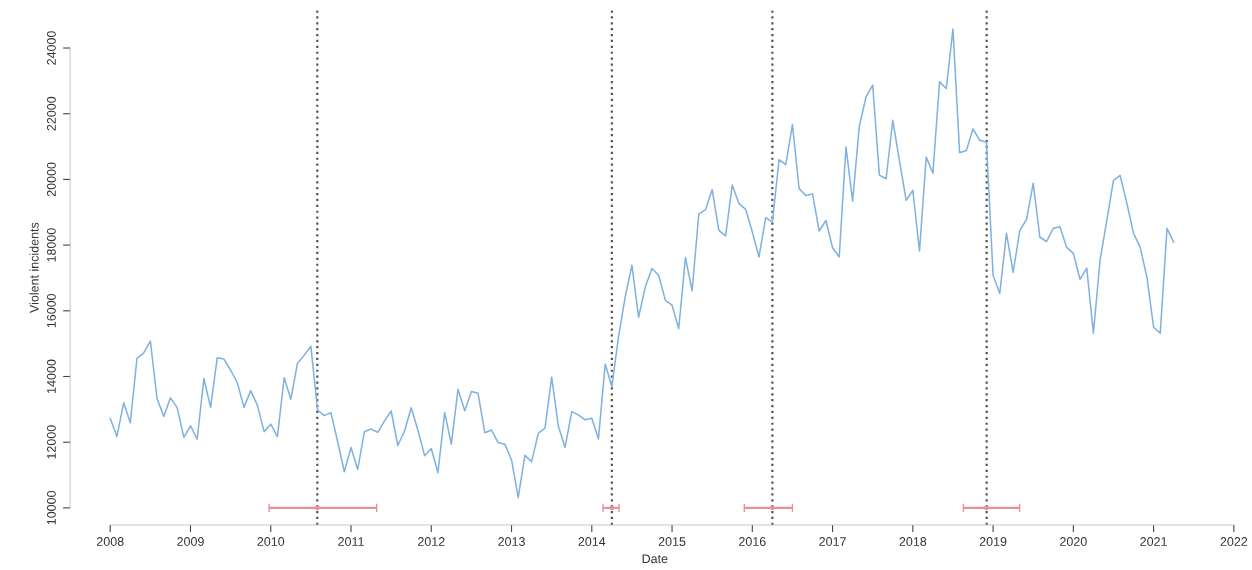  What do you see at coordinates (1153, 541) in the screenshot?
I see `x-tick-label: 2021` at bounding box center [1153, 541].